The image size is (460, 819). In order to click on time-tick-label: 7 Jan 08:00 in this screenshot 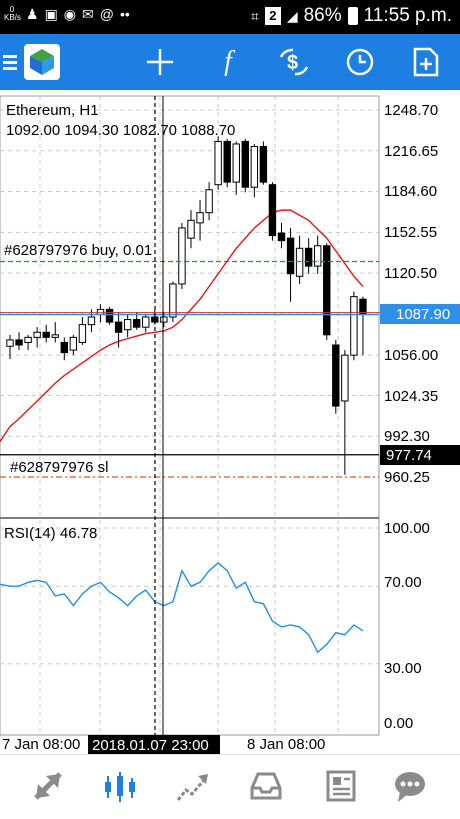, I will do `click(41, 744)`.